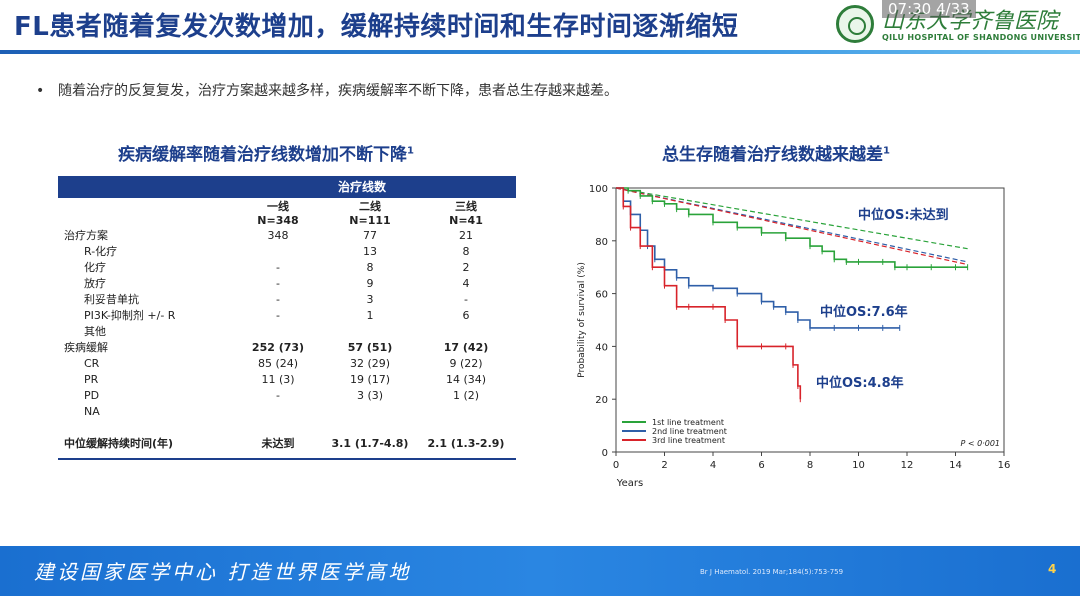  I want to click on table-row: 治疗方案 348 77 21, so click(287, 236).